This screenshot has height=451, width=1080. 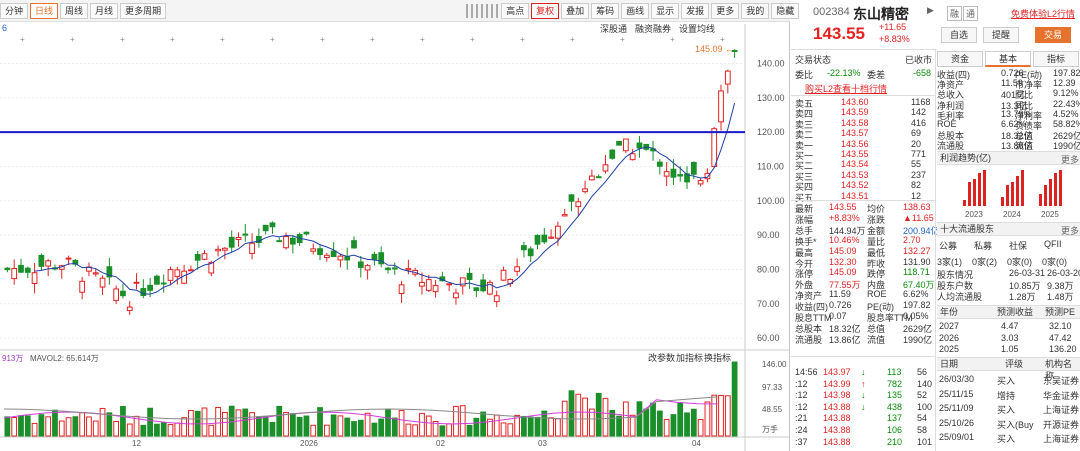 I want to click on tick-num: 58, so click(x=922, y=430).